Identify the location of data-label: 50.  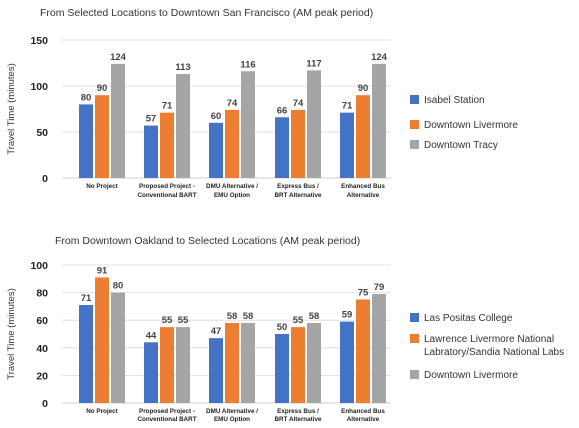
(282, 327).